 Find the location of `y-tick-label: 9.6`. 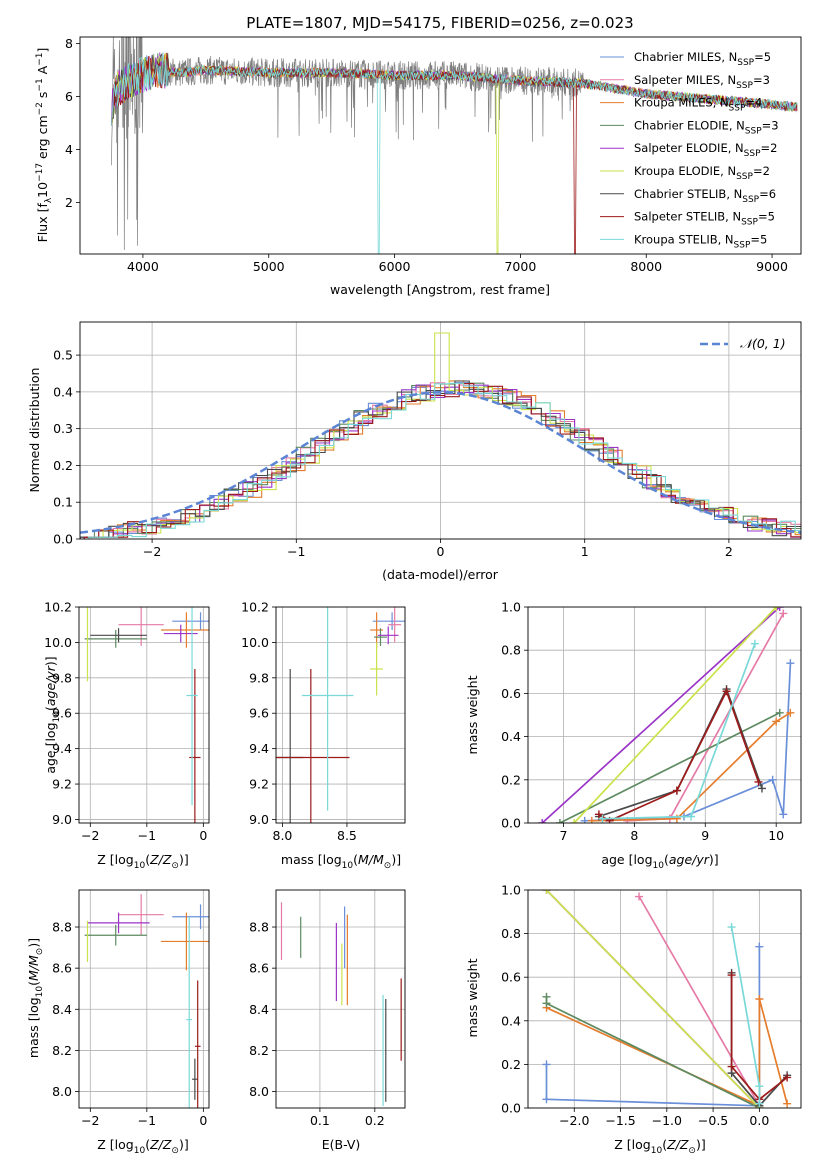

y-tick-label: 9.6 is located at coordinates (259, 713).